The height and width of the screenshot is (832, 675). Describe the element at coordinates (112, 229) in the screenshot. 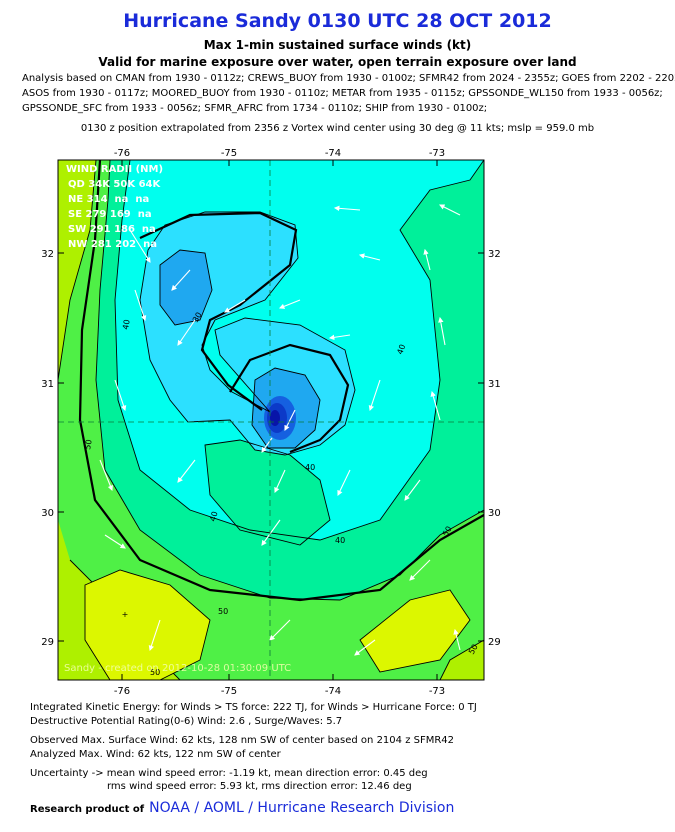

I see `wind-radii-row-sw: SW 291 186 na` at that location.